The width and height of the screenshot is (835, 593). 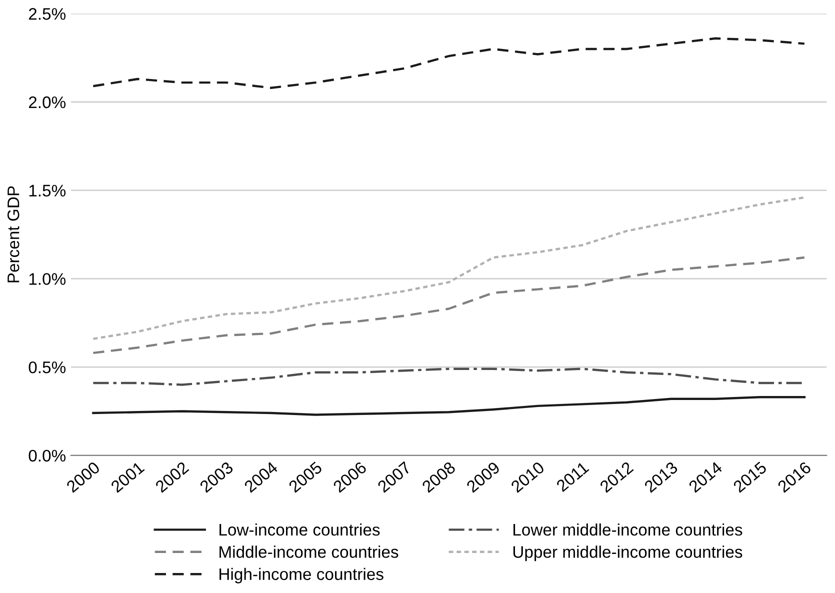 I want to click on legend-label: Lower middle-income countries, so click(x=628, y=529).